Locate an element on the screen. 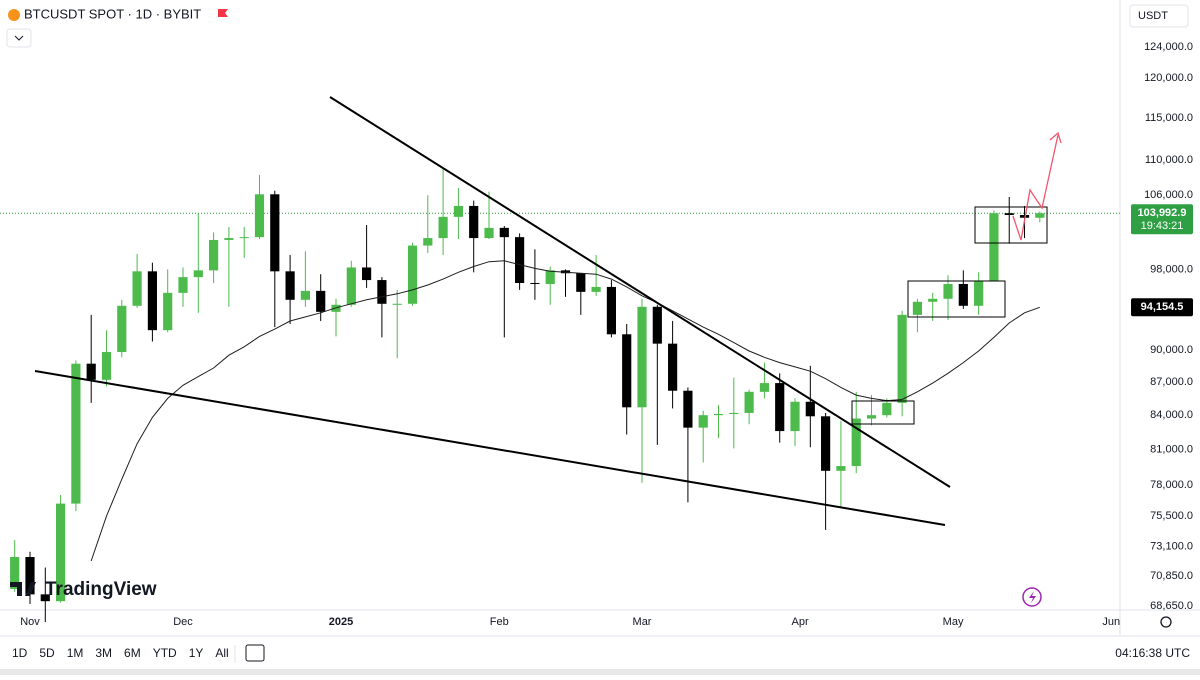  y-tick-label: 81,000.0 is located at coordinates (1171, 449).